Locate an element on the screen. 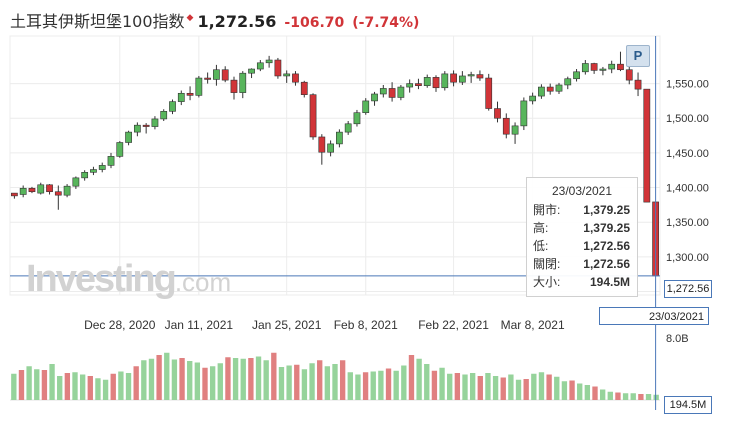 Image resolution: width=740 pixels, height=424 pixels. tooltip-row-low: 低: 1,272.56 is located at coordinates (582, 246).